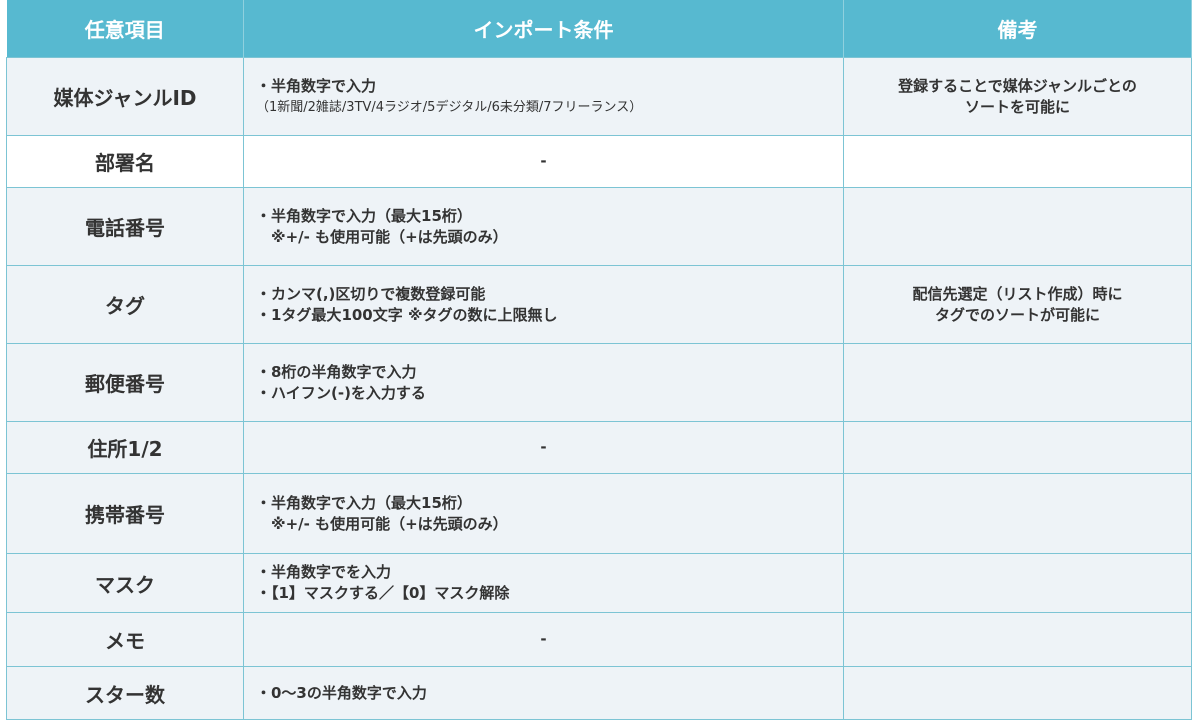 The height and width of the screenshot is (720, 1195). Describe the element at coordinates (1017, 96) in the screenshot. I see `note: 登録することで媒体ジャンルごとの ソートを可能に` at that location.